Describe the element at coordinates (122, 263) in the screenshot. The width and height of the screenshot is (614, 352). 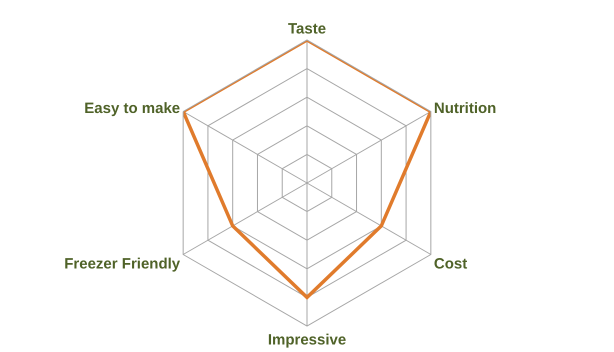
I see `spoke-label: Freezer Friendly` at that location.